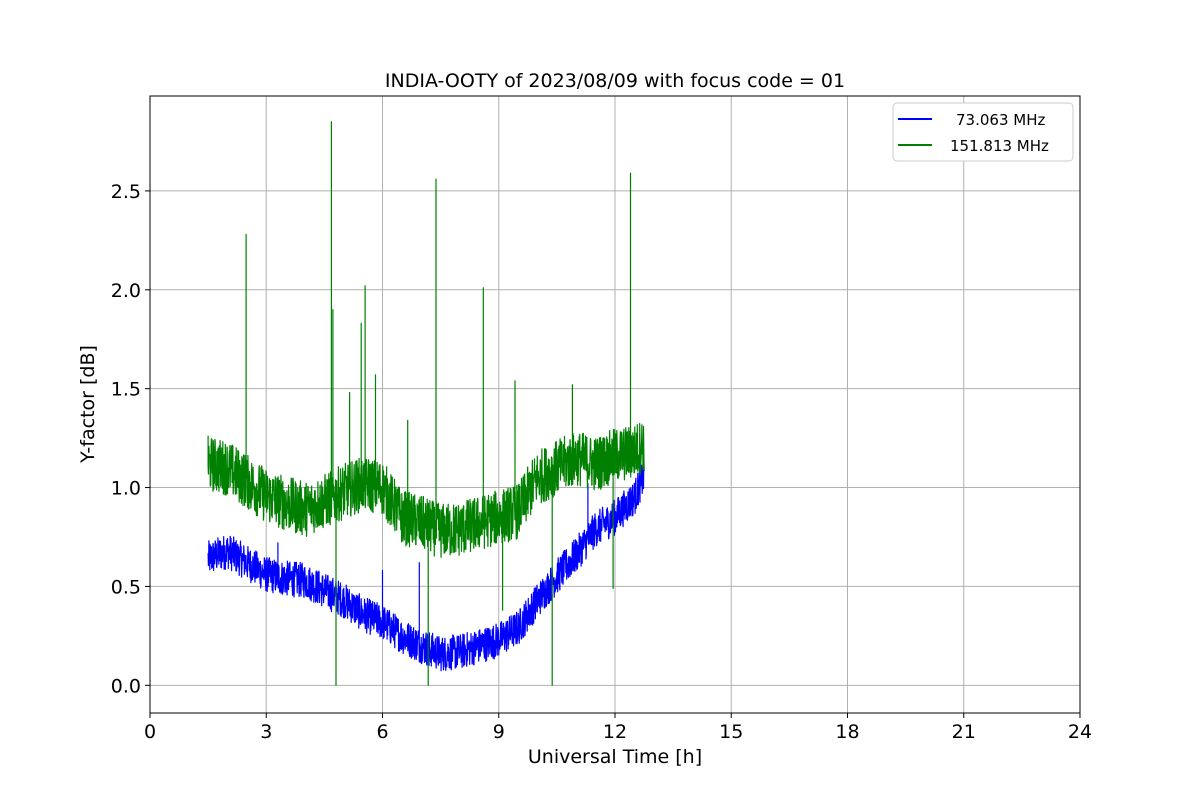 The image size is (1200, 800). What do you see at coordinates (499, 732) in the screenshot?
I see `x-tick-label: 9` at bounding box center [499, 732].